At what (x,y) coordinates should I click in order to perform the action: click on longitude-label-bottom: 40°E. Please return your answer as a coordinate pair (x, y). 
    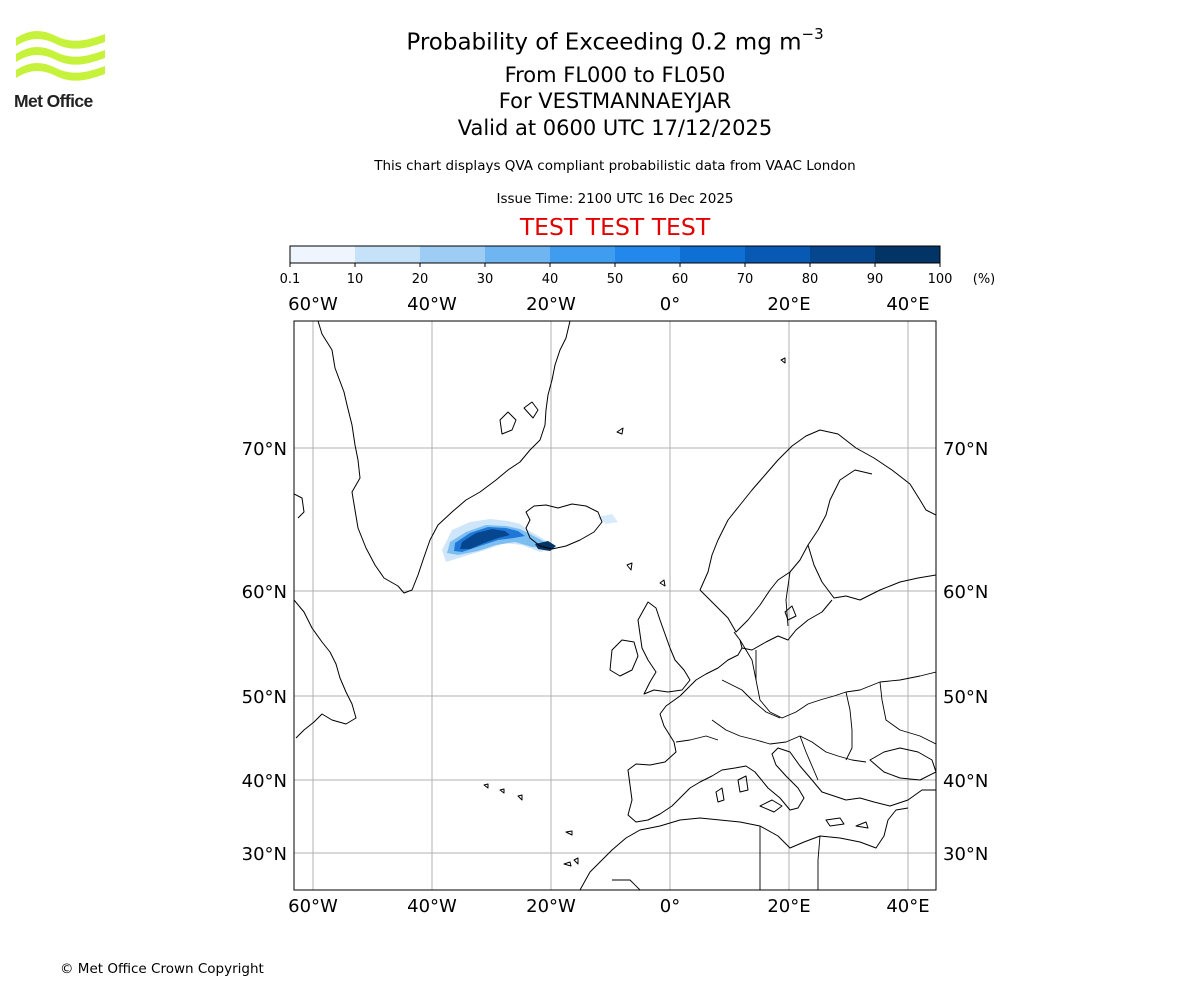
    Looking at the image, I should click on (907, 906).